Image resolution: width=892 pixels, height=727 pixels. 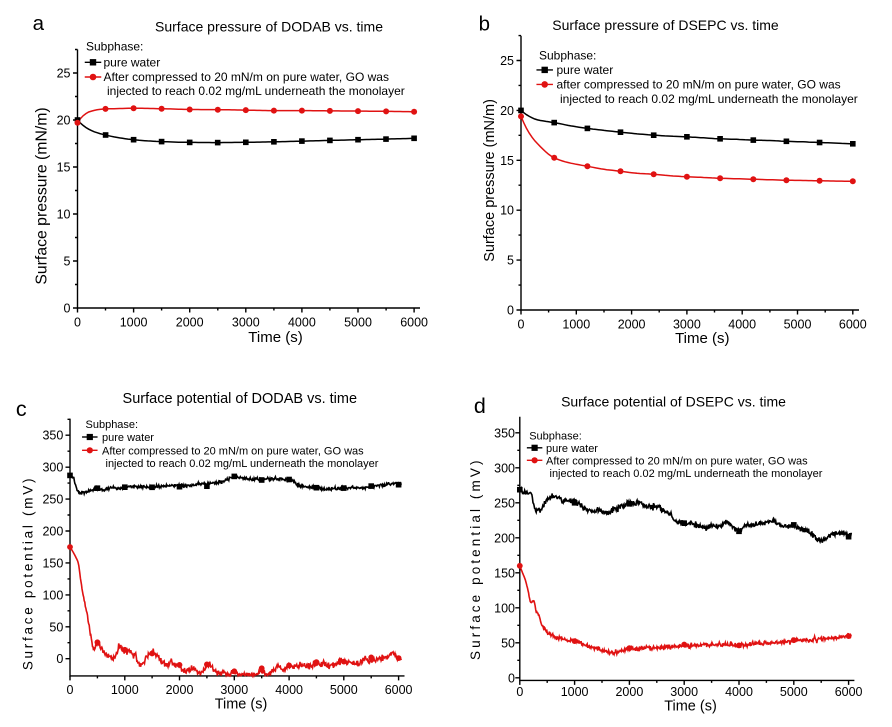 What do you see at coordinates (673, 402) in the screenshot?
I see `svg-text:Surface potential of DSEPC vs.: Surface potential of DSEPC vs. time` at bounding box center [673, 402].